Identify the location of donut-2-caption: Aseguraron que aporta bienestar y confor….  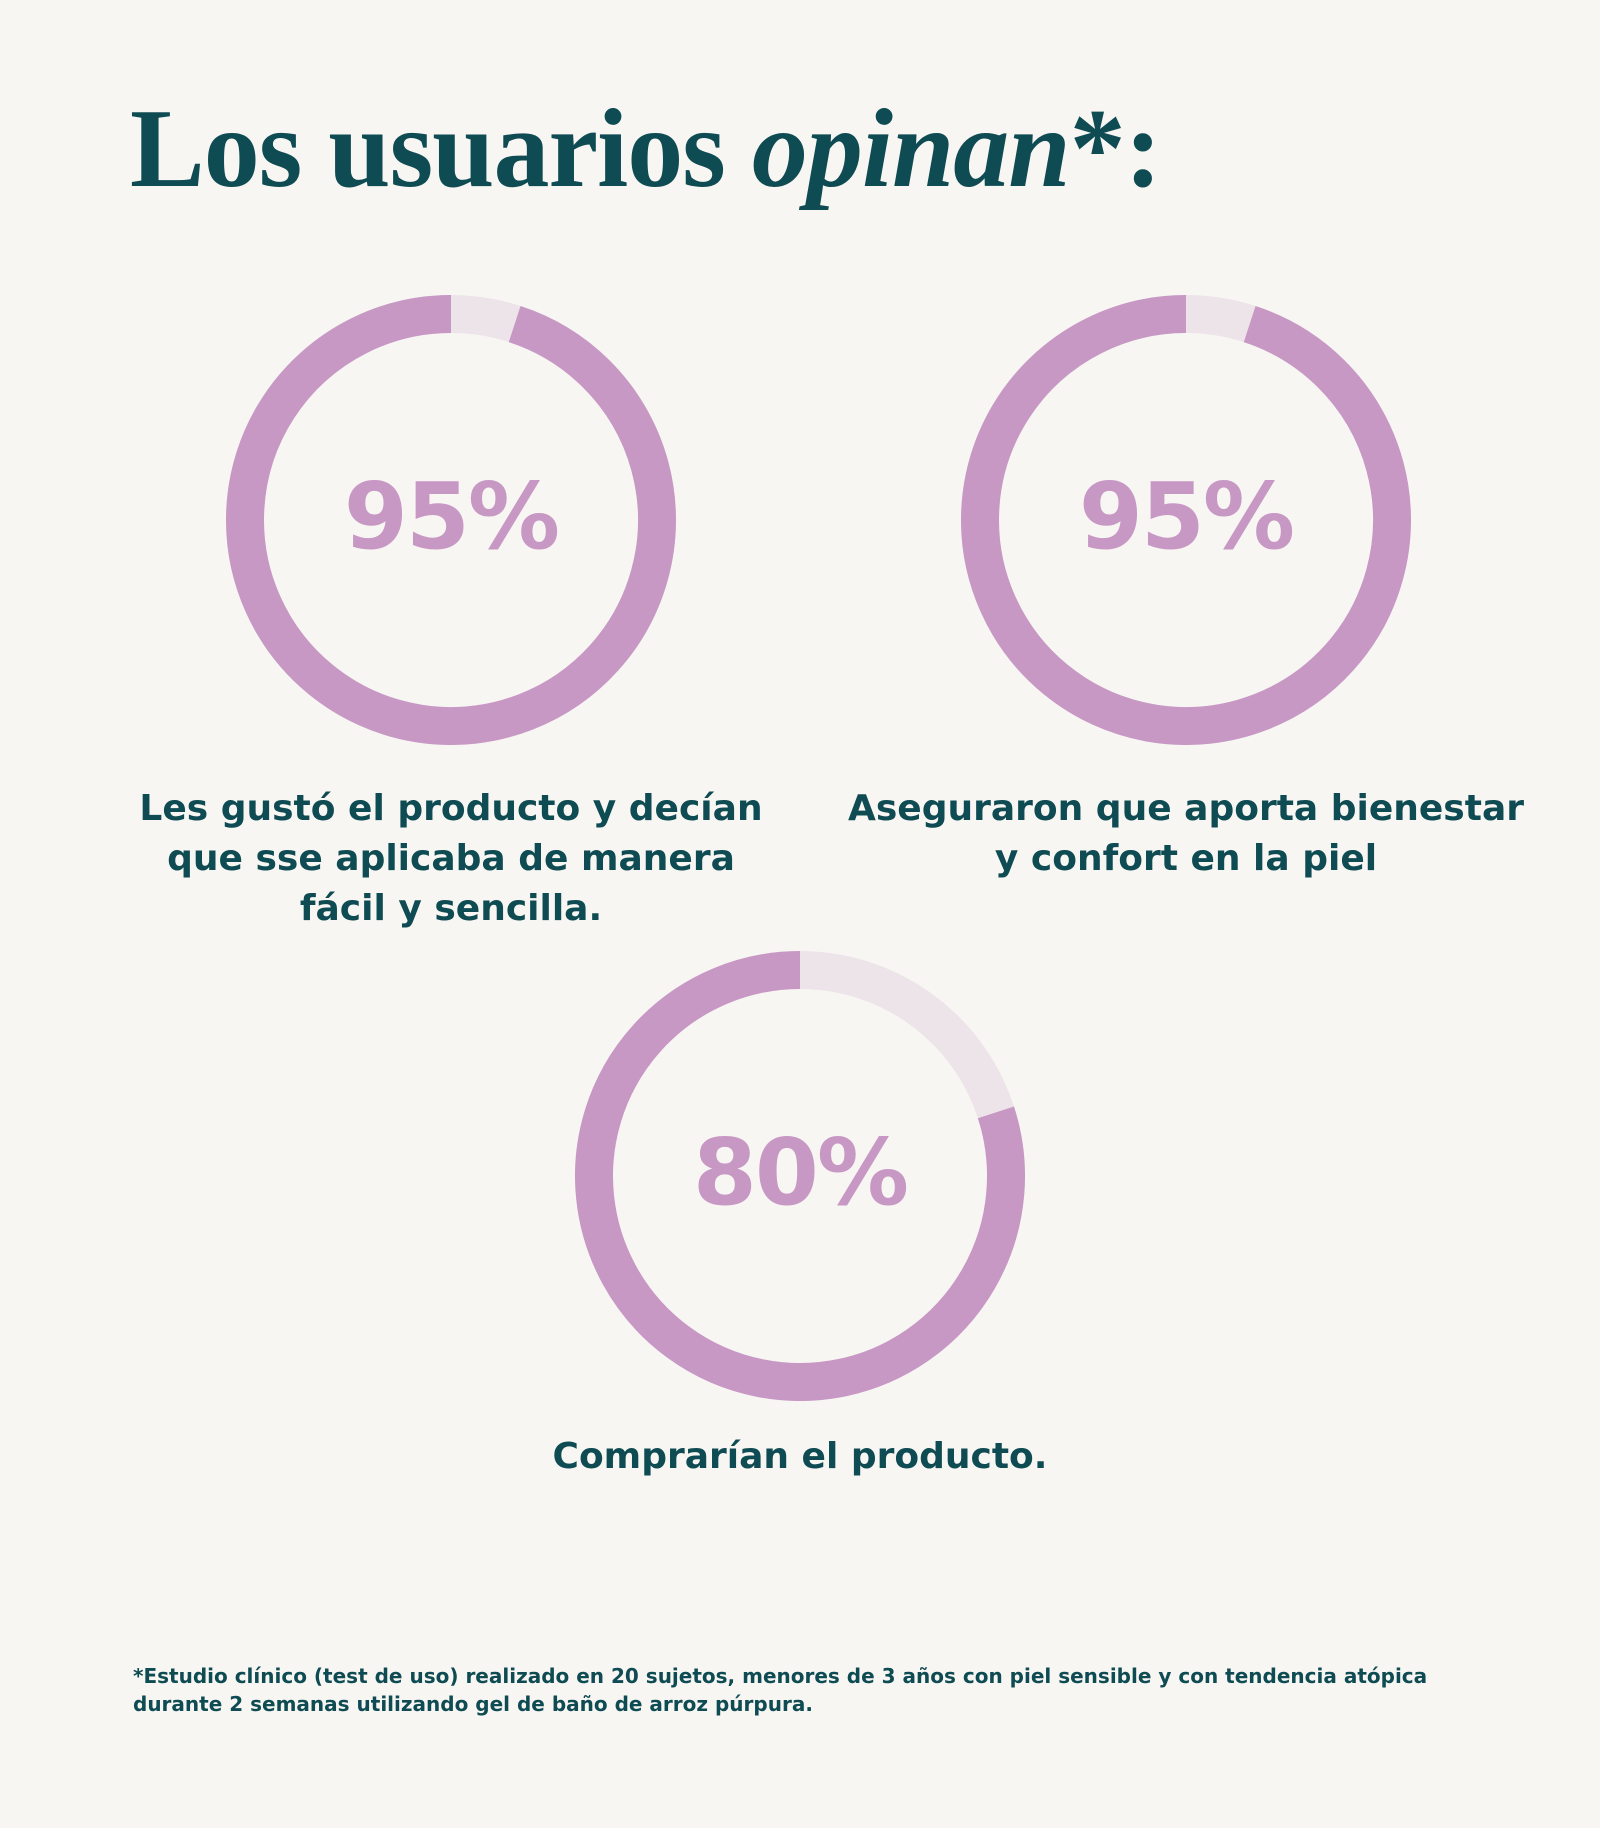
(1186, 833).